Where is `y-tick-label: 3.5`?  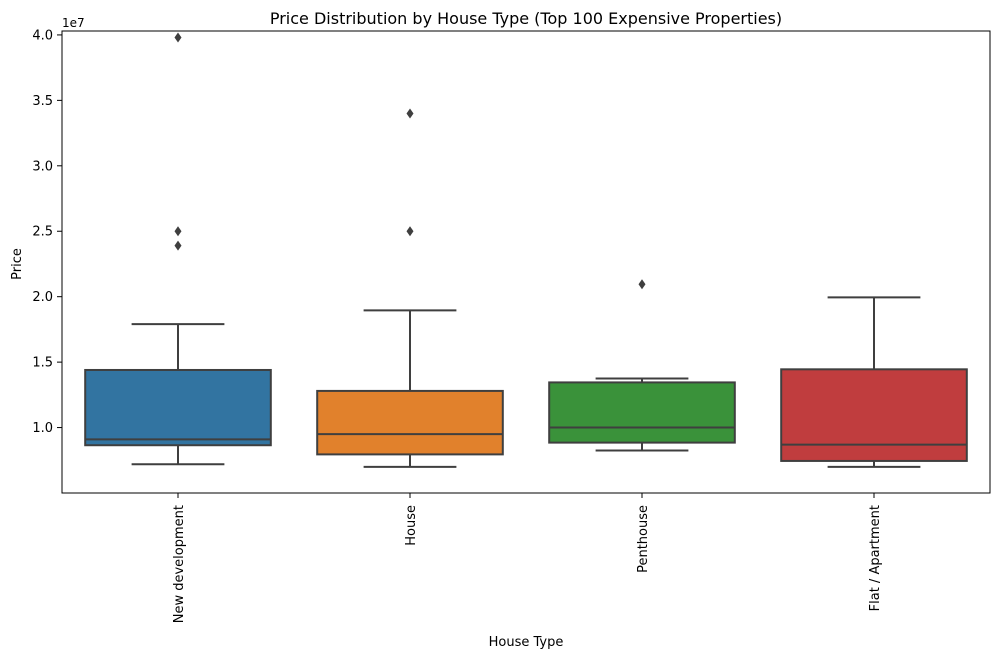 y-tick-label: 3.5 is located at coordinates (42, 101).